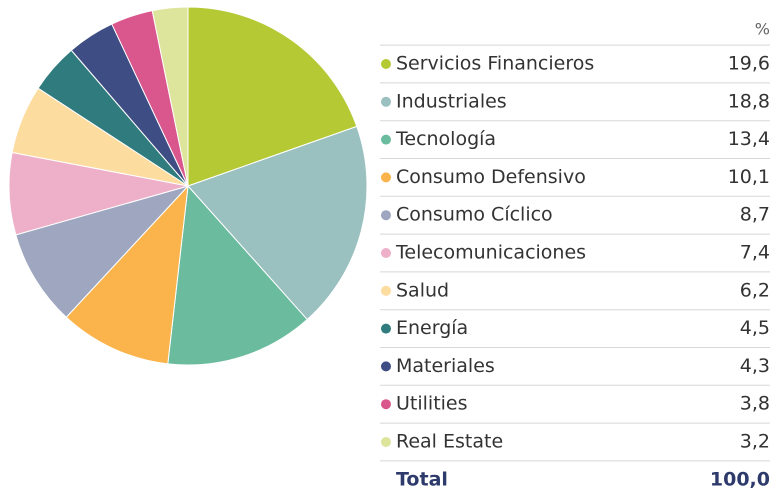 The width and height of the screenshot is (777, 491). I want to click on legend-label: Salud, so click(422, 290).